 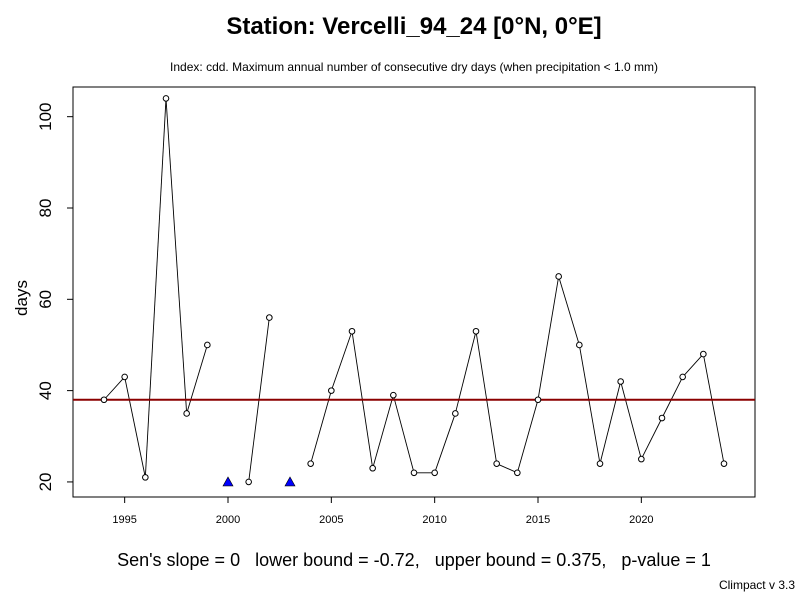 I want to click on y-tick-label: 100, so click(x=45, y=116).